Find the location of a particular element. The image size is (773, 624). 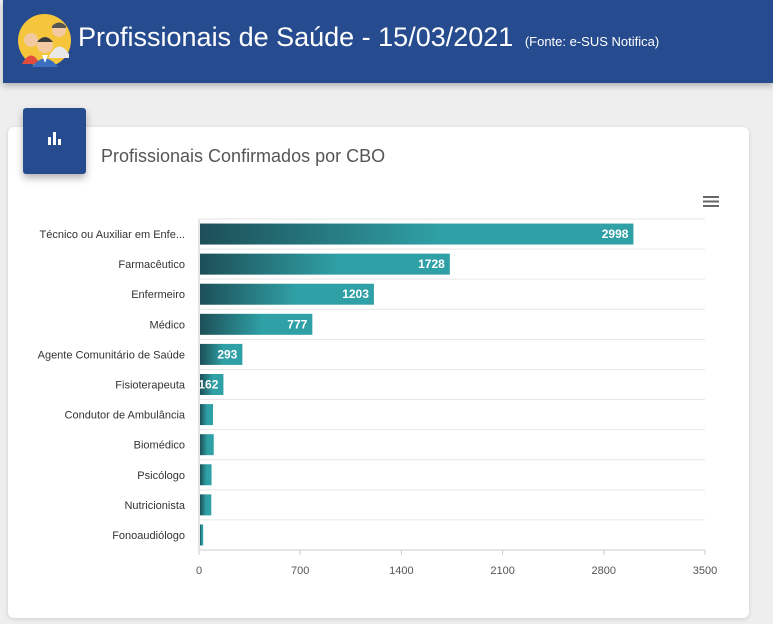

category-label: Enfermeiro is located at coordinates (158, 295).